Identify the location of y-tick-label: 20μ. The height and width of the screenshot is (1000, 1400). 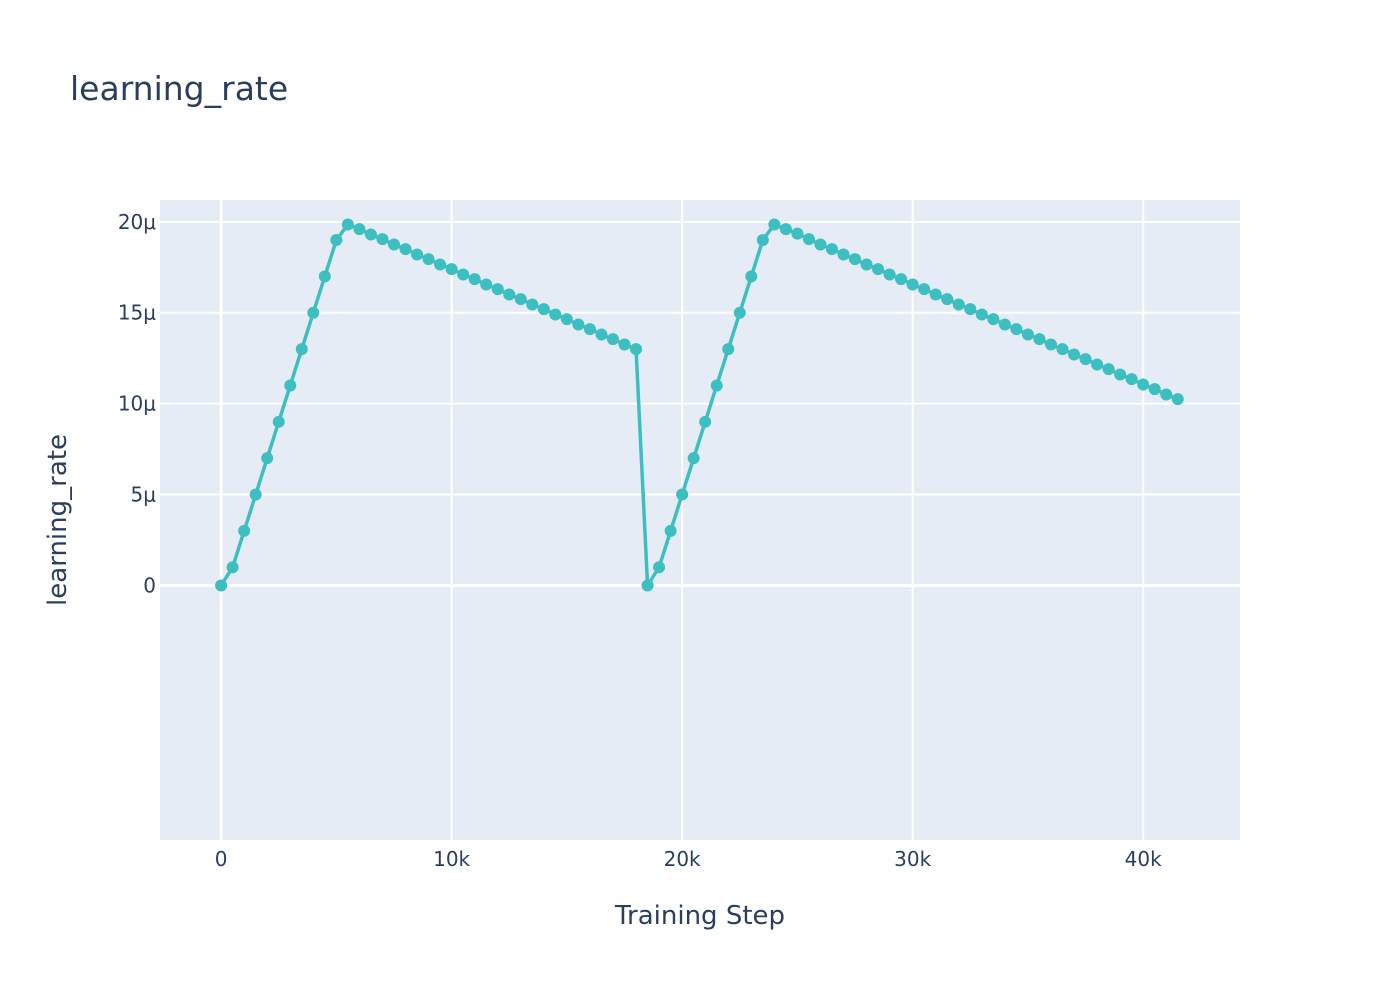
(137, 222).